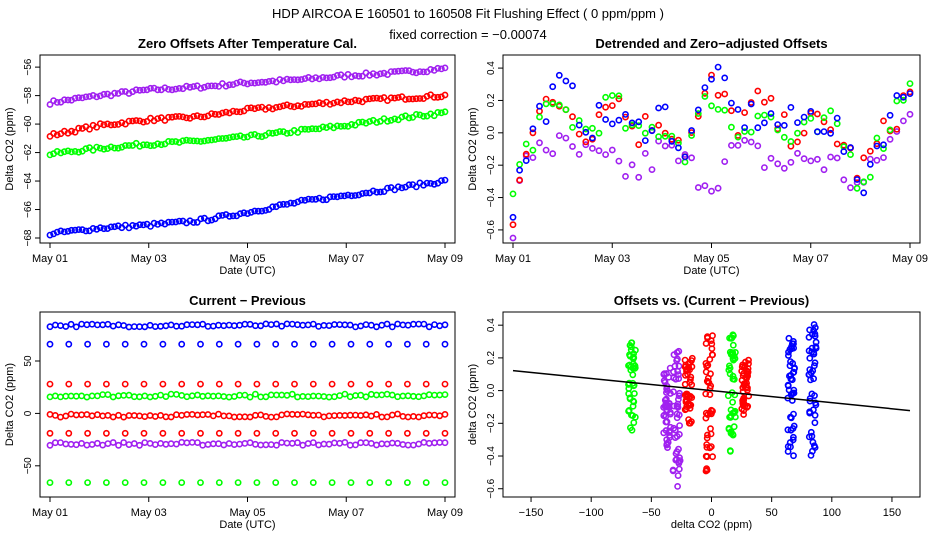 This screenshot has width=936, height=540. Describe the element at coordinates (247, 513) in the screenshot. I see `current-previous-xtick-label: May 05` at that location.